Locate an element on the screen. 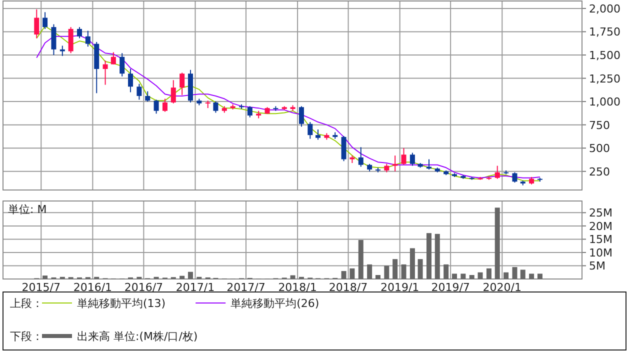 This screenshot has height=362, width=638. legend-title: 上段： is located at coordinates (26, 303).